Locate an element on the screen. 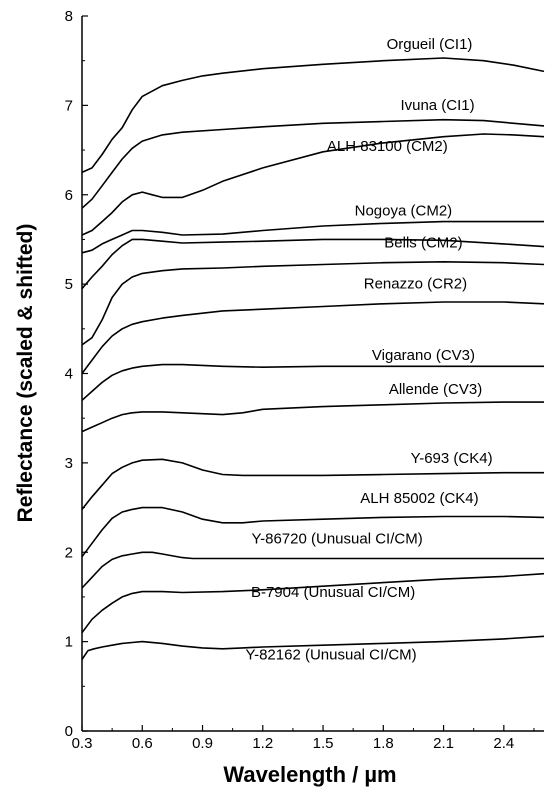 The height and width of the screenshot is (787, 545). series-label-8: Y-693 (CK4) is located at coordinates (452, 458).